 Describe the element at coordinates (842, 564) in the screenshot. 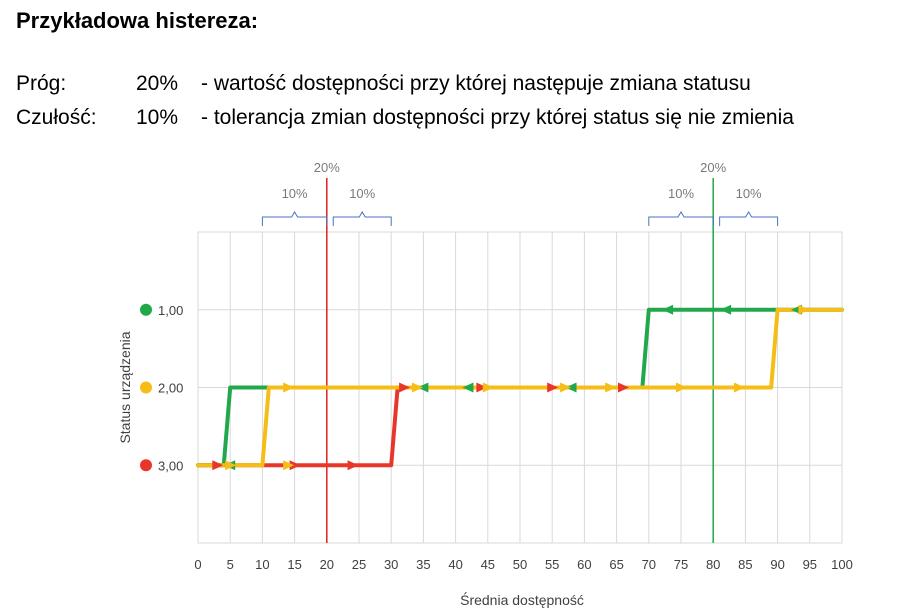

I see `x-tick-label: 100` at that location.